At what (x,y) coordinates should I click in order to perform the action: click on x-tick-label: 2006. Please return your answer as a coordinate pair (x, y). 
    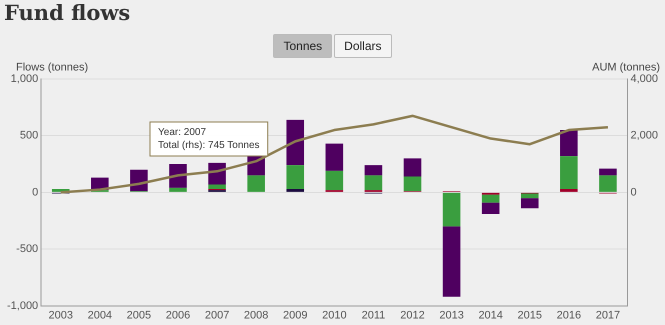
    Looking at the image, I should click on (178, 315).